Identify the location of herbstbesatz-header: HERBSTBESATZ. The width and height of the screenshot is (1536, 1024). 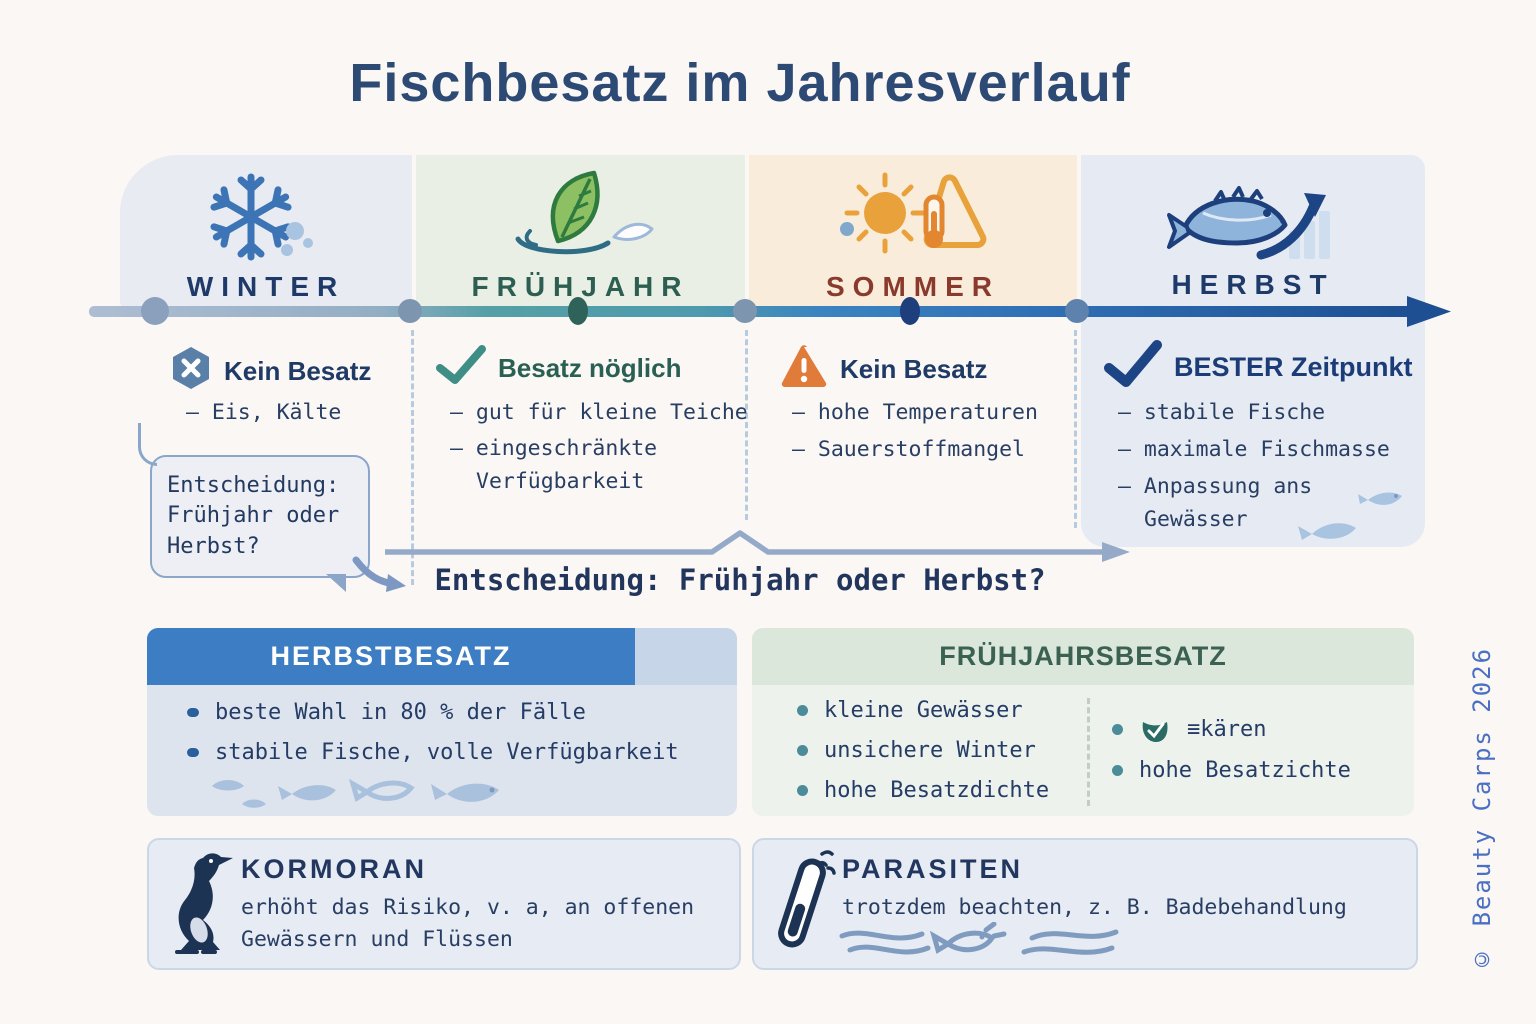
(391, 656).